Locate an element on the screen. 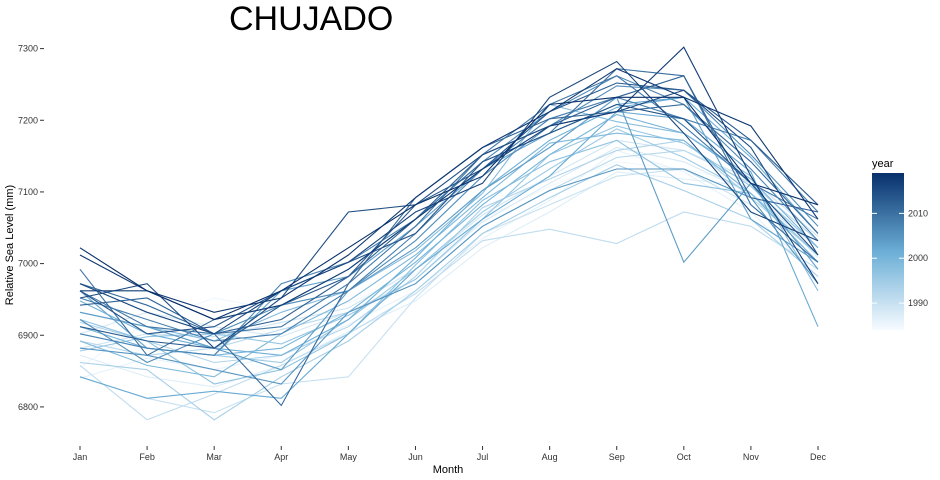  y-tick-label: 6900 is located at coordinates (28, 335).